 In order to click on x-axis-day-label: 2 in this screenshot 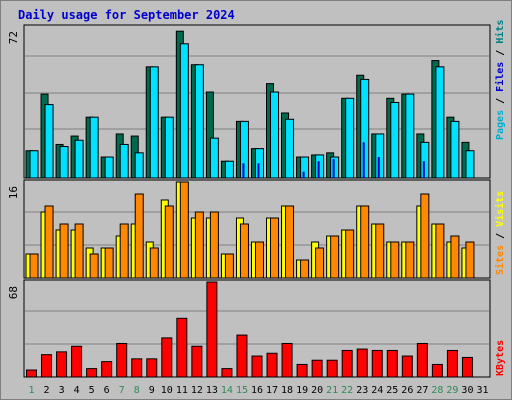, I will do `click(47, 390)`.